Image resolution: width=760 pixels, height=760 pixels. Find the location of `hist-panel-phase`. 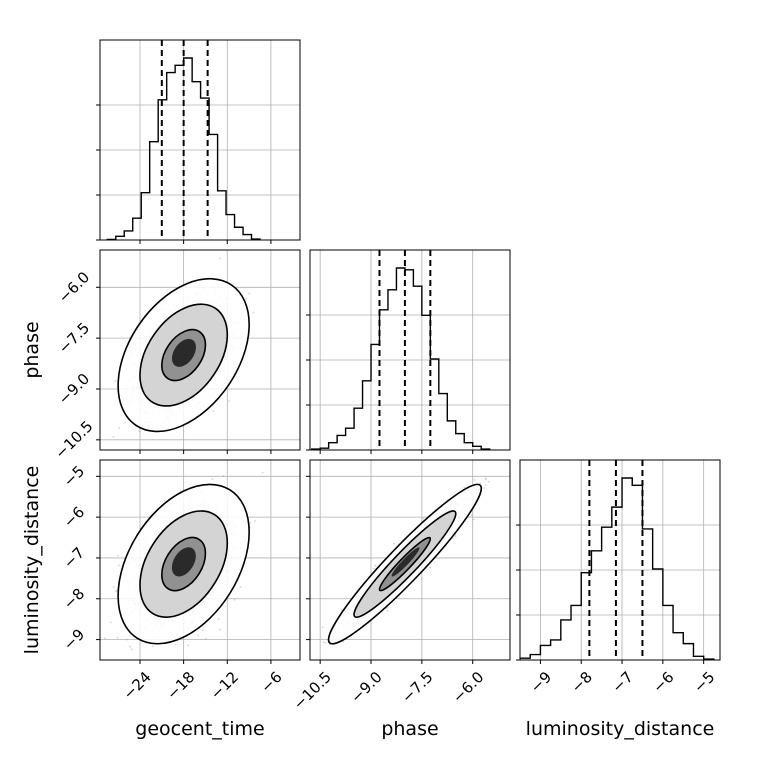

hist-panel-phase is located at coordinates (408, 351).